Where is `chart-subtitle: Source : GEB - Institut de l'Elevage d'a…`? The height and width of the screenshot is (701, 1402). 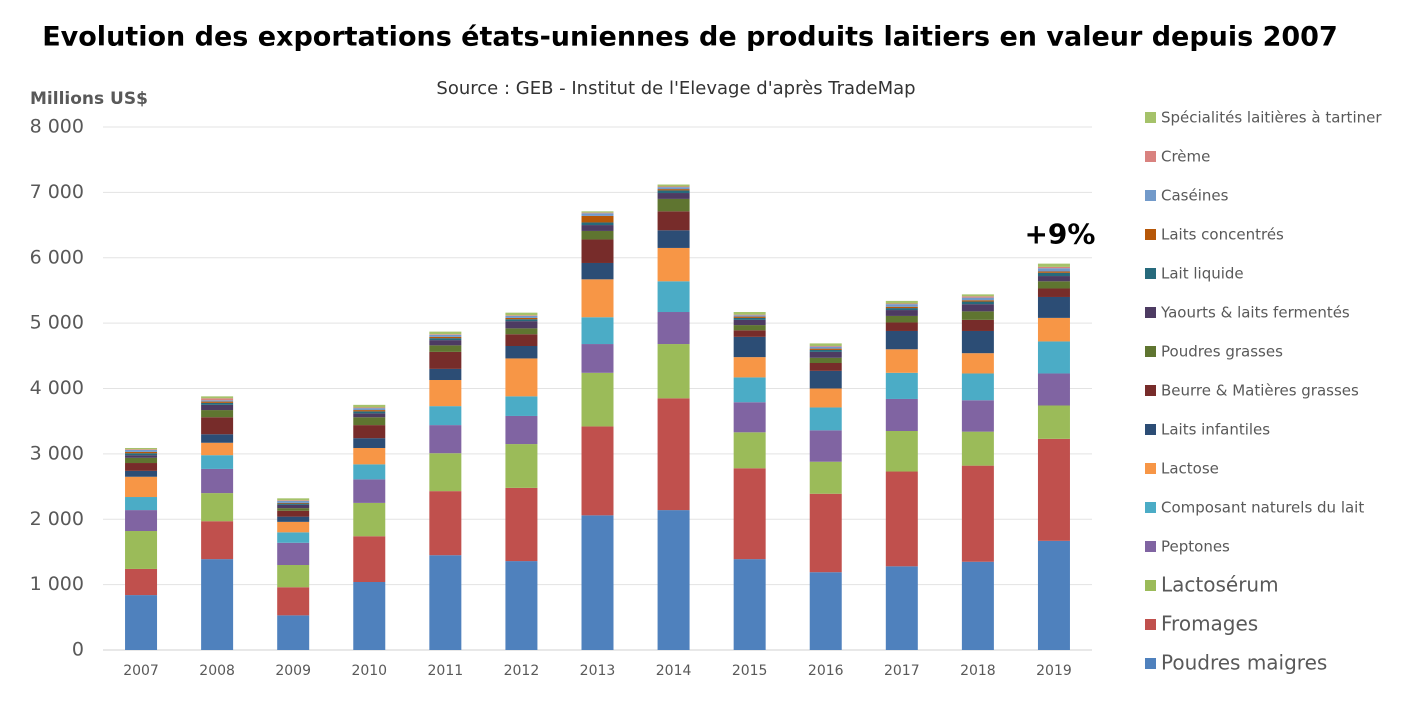 chart-subtitle: Source : GEB - Institut de l'Elevage d'a… is located at coordinates (675, 88).